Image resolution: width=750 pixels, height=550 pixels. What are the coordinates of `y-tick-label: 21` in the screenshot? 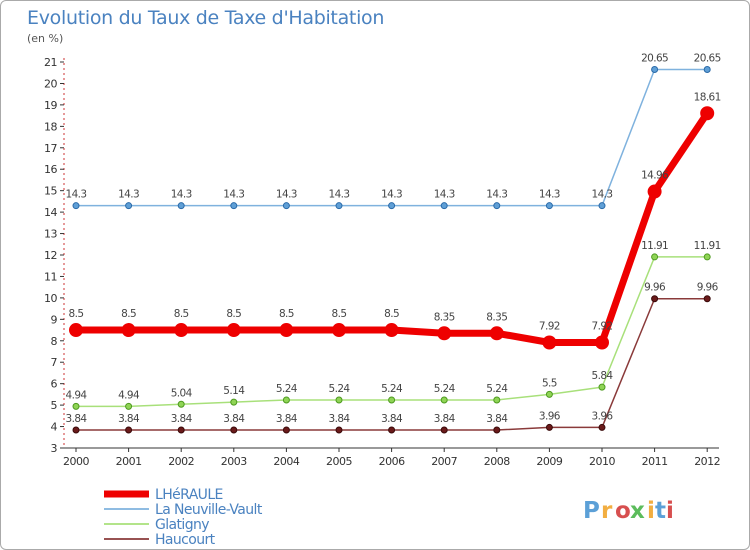 It's located at (50, 62).